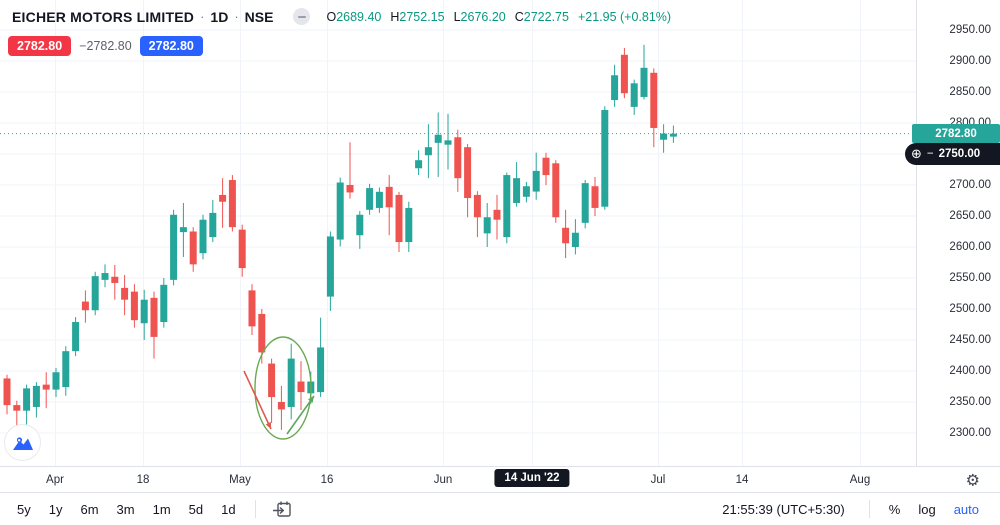 This screenshot has height=525, width=1000. Describe the element at coordinates (66, 371) in the screenshot. I see `candle-apr4` at that location.